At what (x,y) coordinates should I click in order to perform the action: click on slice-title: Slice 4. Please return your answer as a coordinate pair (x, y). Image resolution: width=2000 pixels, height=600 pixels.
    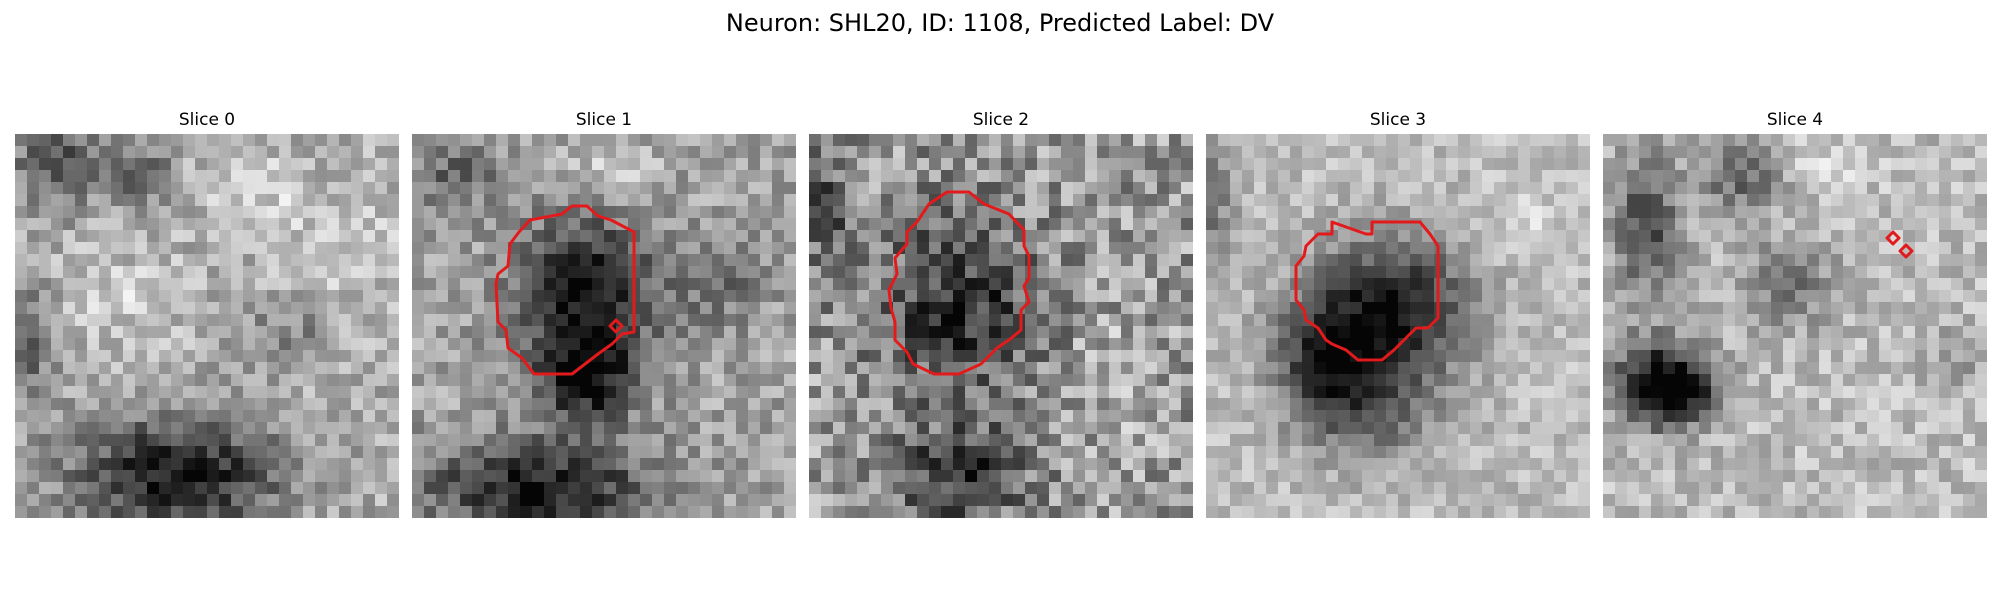
    Looking at the image, I should click on (1795, 120).